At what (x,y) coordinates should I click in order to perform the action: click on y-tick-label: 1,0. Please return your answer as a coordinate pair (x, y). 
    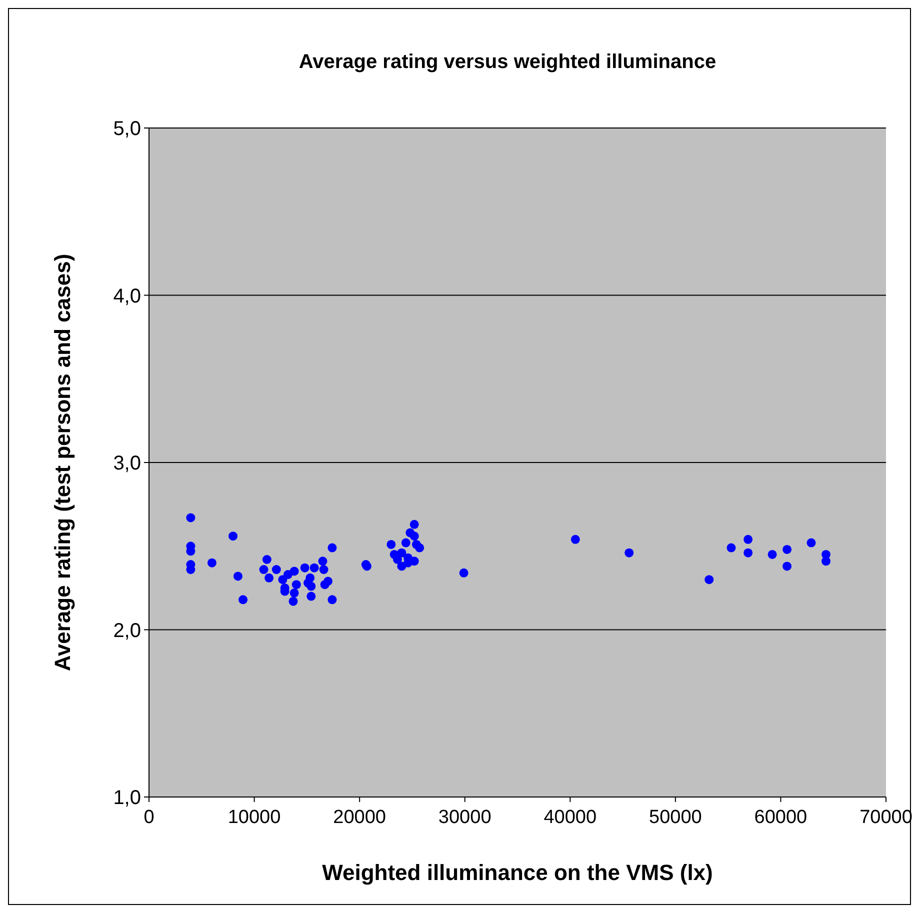
    Looking at the image, I should click on (127, 798).